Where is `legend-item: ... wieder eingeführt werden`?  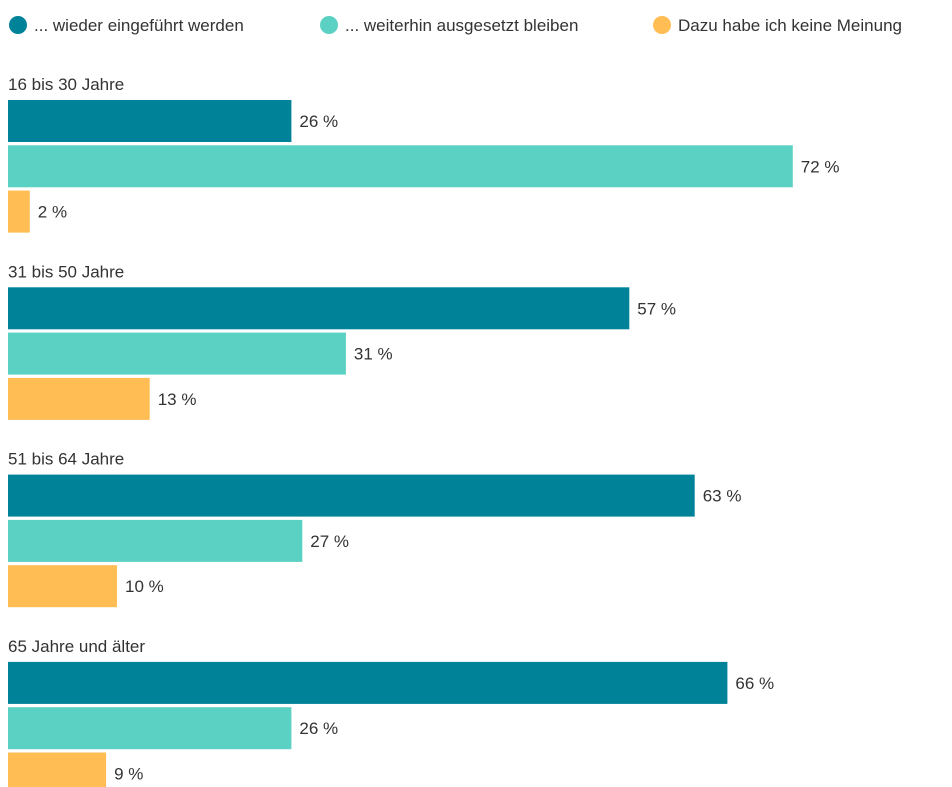 legend-item: ... wieder eingeführt werden is located at coordinates (126, 25).